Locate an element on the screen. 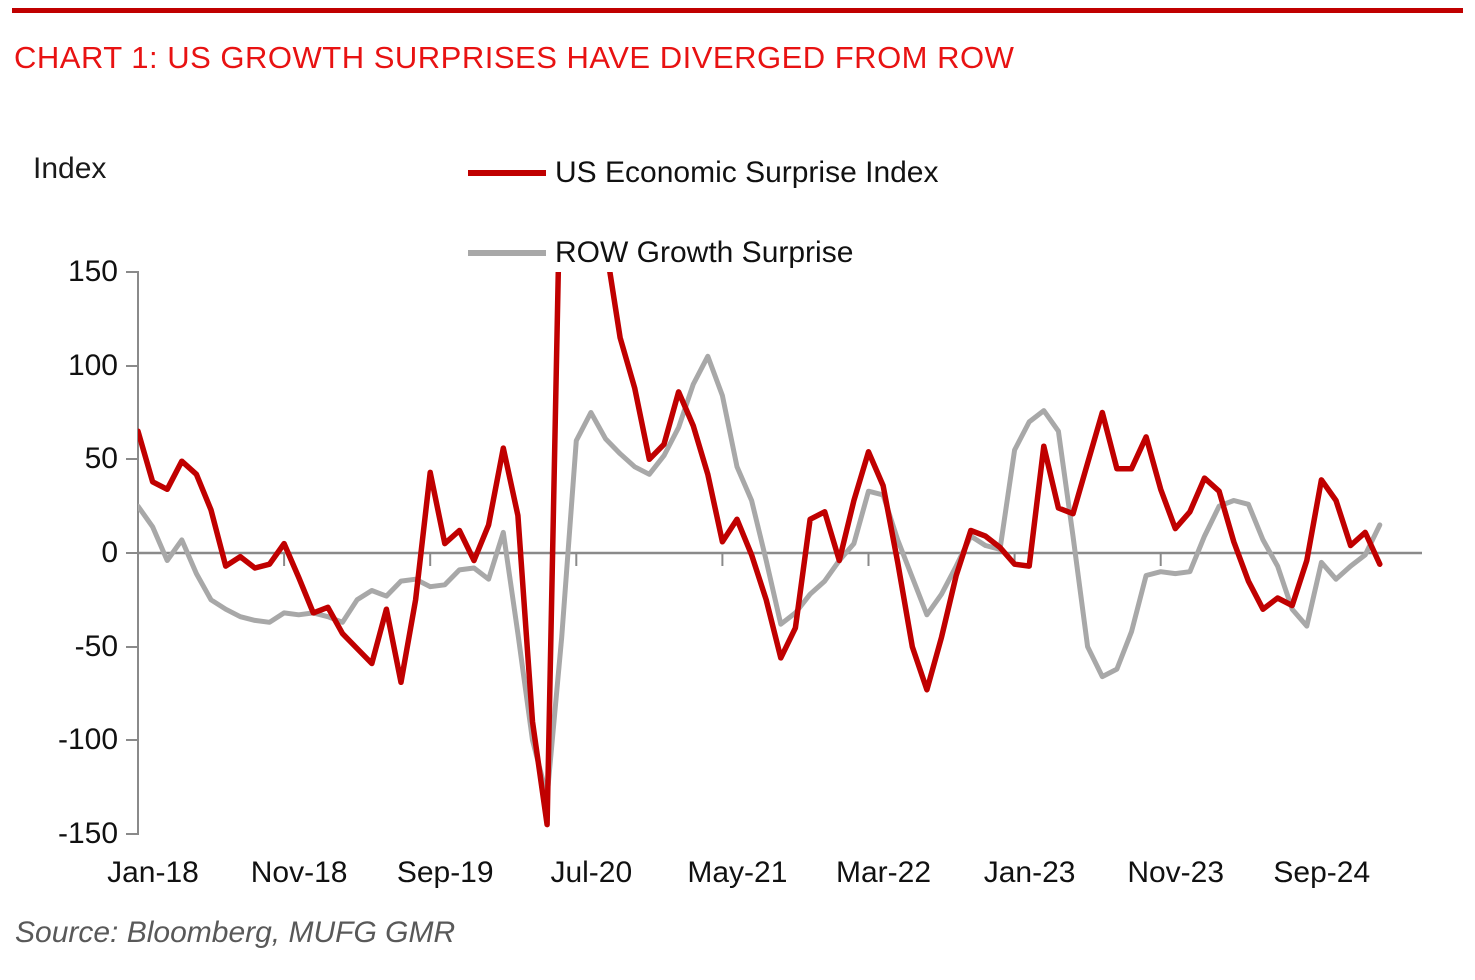  y-tick-label: 100 is located at coordinates (92, 365).